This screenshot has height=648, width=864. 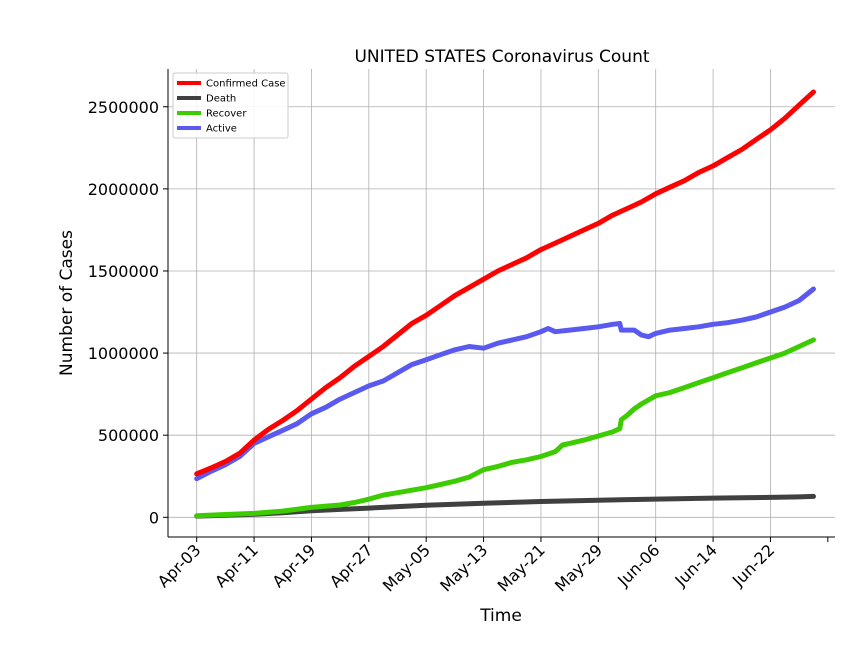 I want to click on y-axis-title: Number of Cases, so click(x=67, y=303).